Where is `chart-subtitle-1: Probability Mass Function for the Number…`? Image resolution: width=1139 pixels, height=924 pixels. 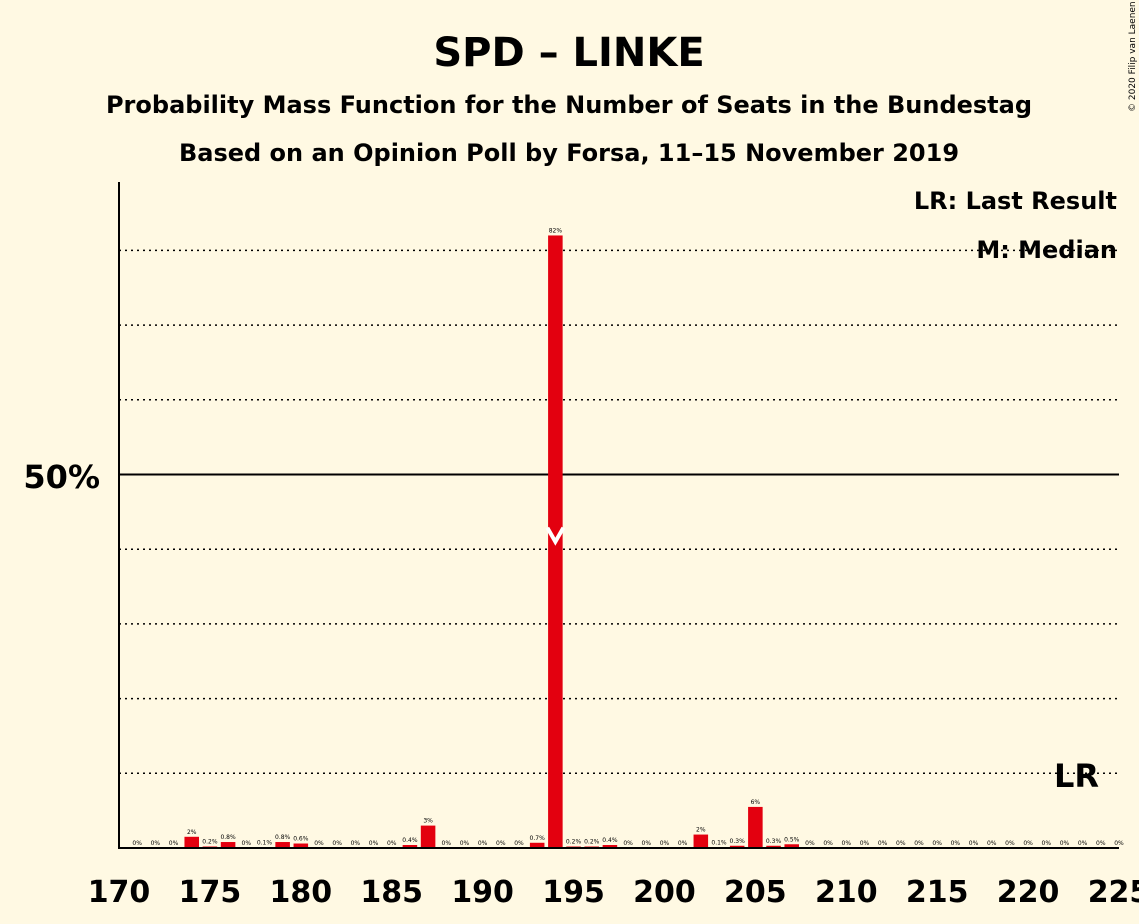
chart-subtitle-1: Probability Mass Function for the Number… is located at coordinates (569, 105).